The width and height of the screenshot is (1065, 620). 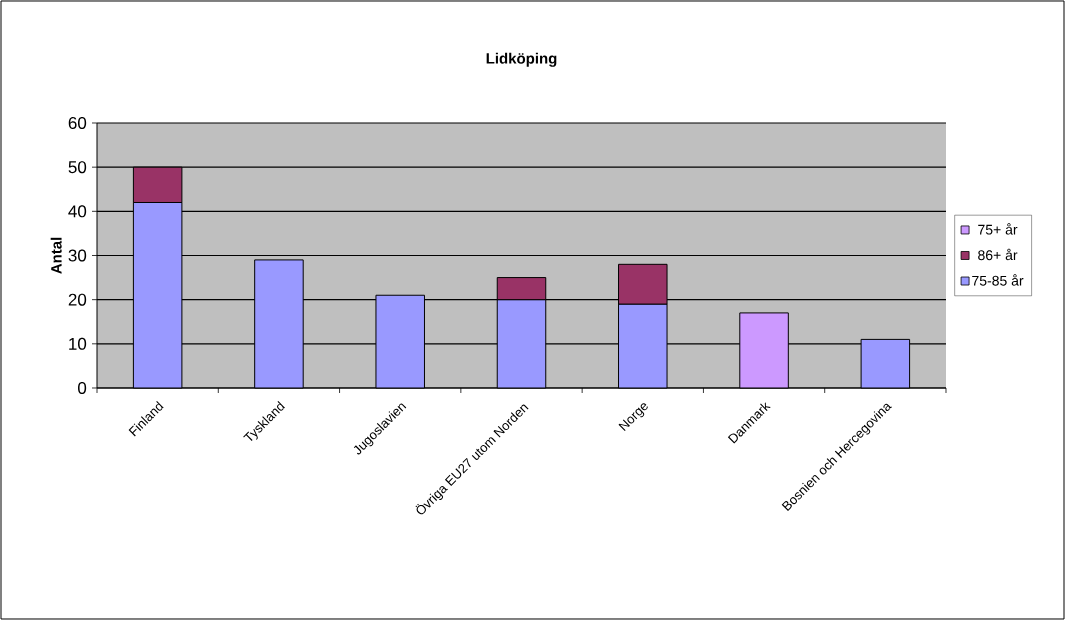 What do you see at coordinates (77, 167) in the screenshot?
I see `y-tick-label: 50` at bounding box center [77, 167].